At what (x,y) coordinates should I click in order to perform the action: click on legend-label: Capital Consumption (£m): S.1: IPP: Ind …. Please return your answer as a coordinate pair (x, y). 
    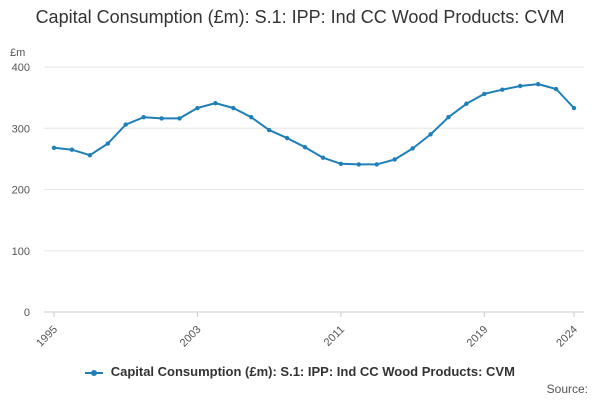
    Looking at the image, I should click on (312, 371).